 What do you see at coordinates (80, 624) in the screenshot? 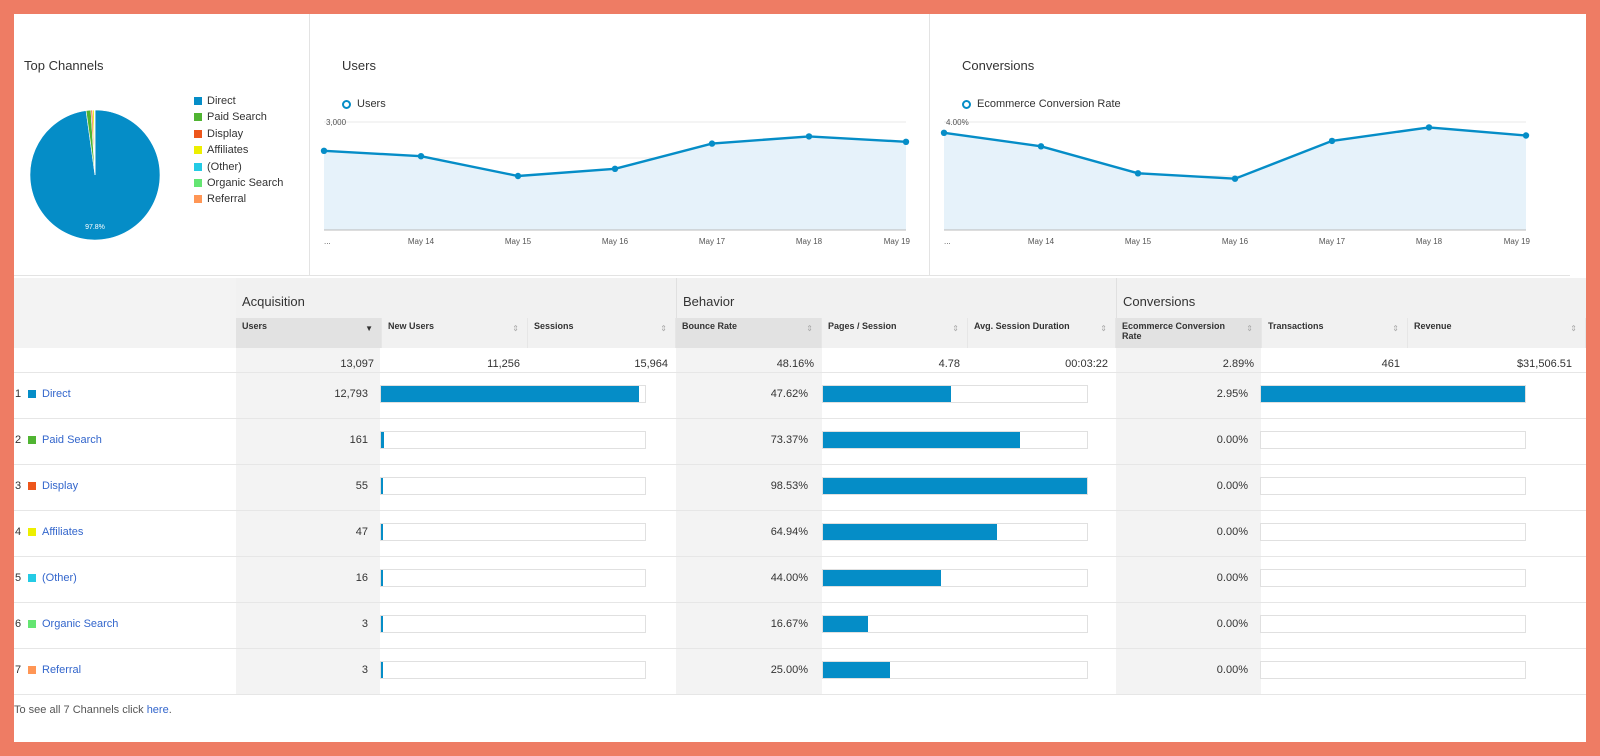
I see `channel-link: Organic Search` at bounding box center [80, 624].